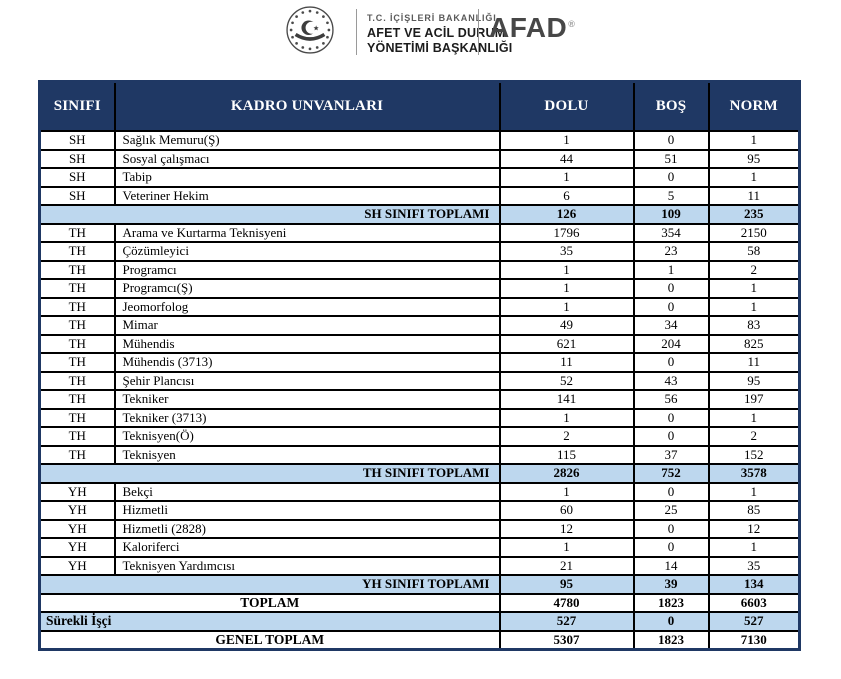 This screenshot has height=679, width=841. Describe the element at coordinates (754, 510) in the screenshot. I see `cell-norm: 85` at that location.